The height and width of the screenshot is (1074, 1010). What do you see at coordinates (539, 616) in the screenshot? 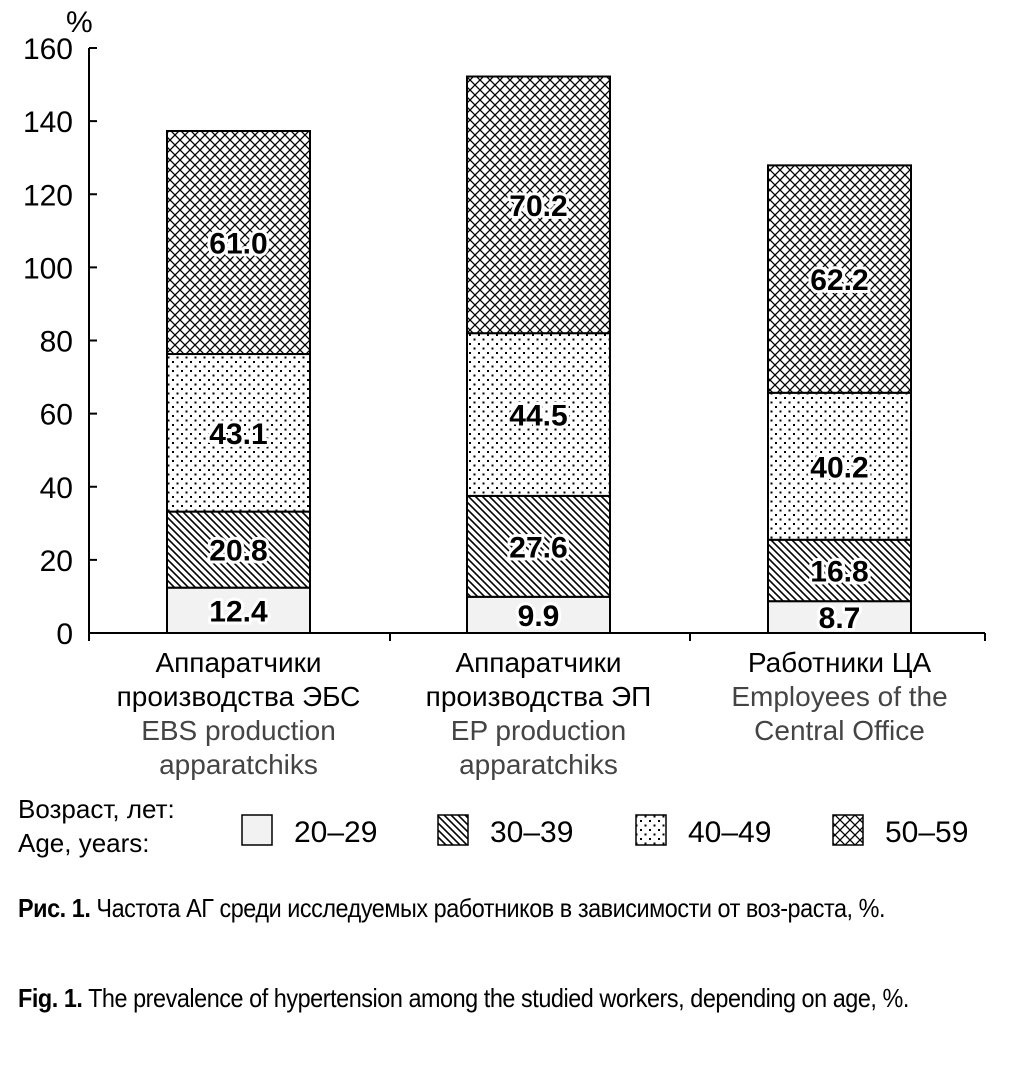
I see `bar-value-label: 9.9` at bounding box center [539, 616].